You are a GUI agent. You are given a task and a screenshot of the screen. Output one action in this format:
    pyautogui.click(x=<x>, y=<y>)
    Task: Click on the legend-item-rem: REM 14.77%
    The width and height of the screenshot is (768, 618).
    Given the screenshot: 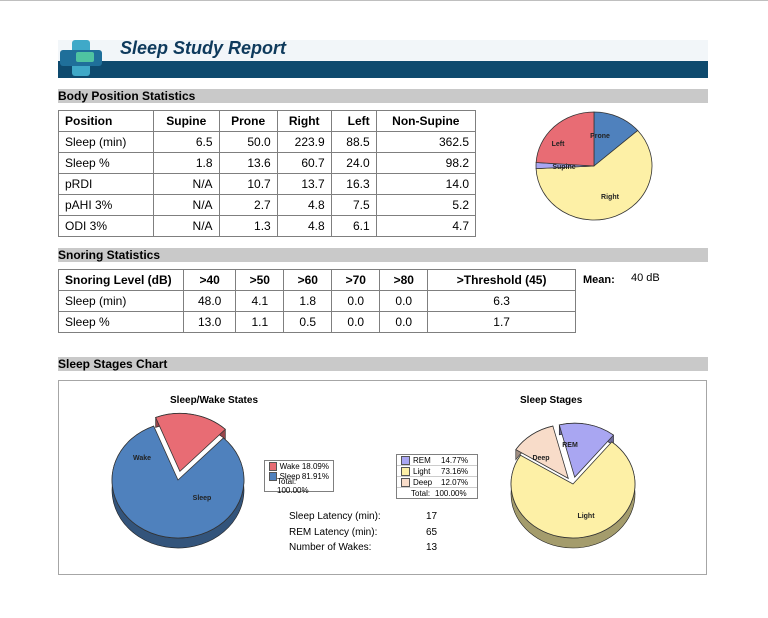 What is the action you would take?
    pyautogui.click(x=437, y=460)
    